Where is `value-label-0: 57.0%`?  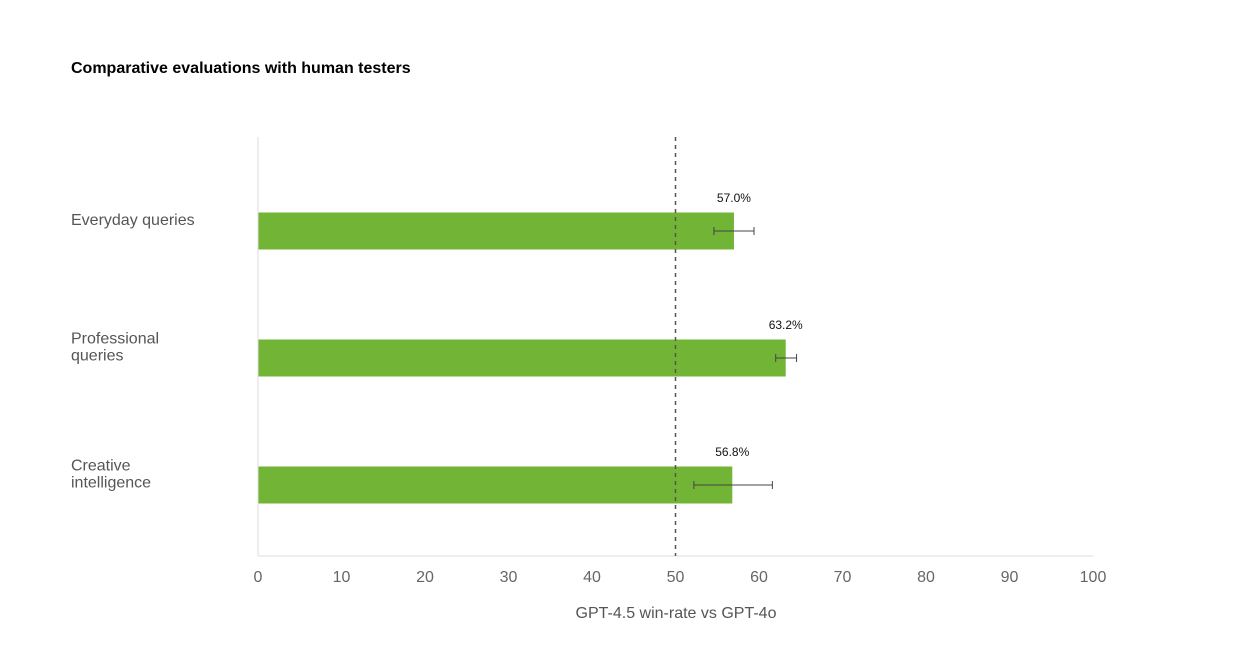
value-label-0: 57.0% is located at coordinates (734, 198).